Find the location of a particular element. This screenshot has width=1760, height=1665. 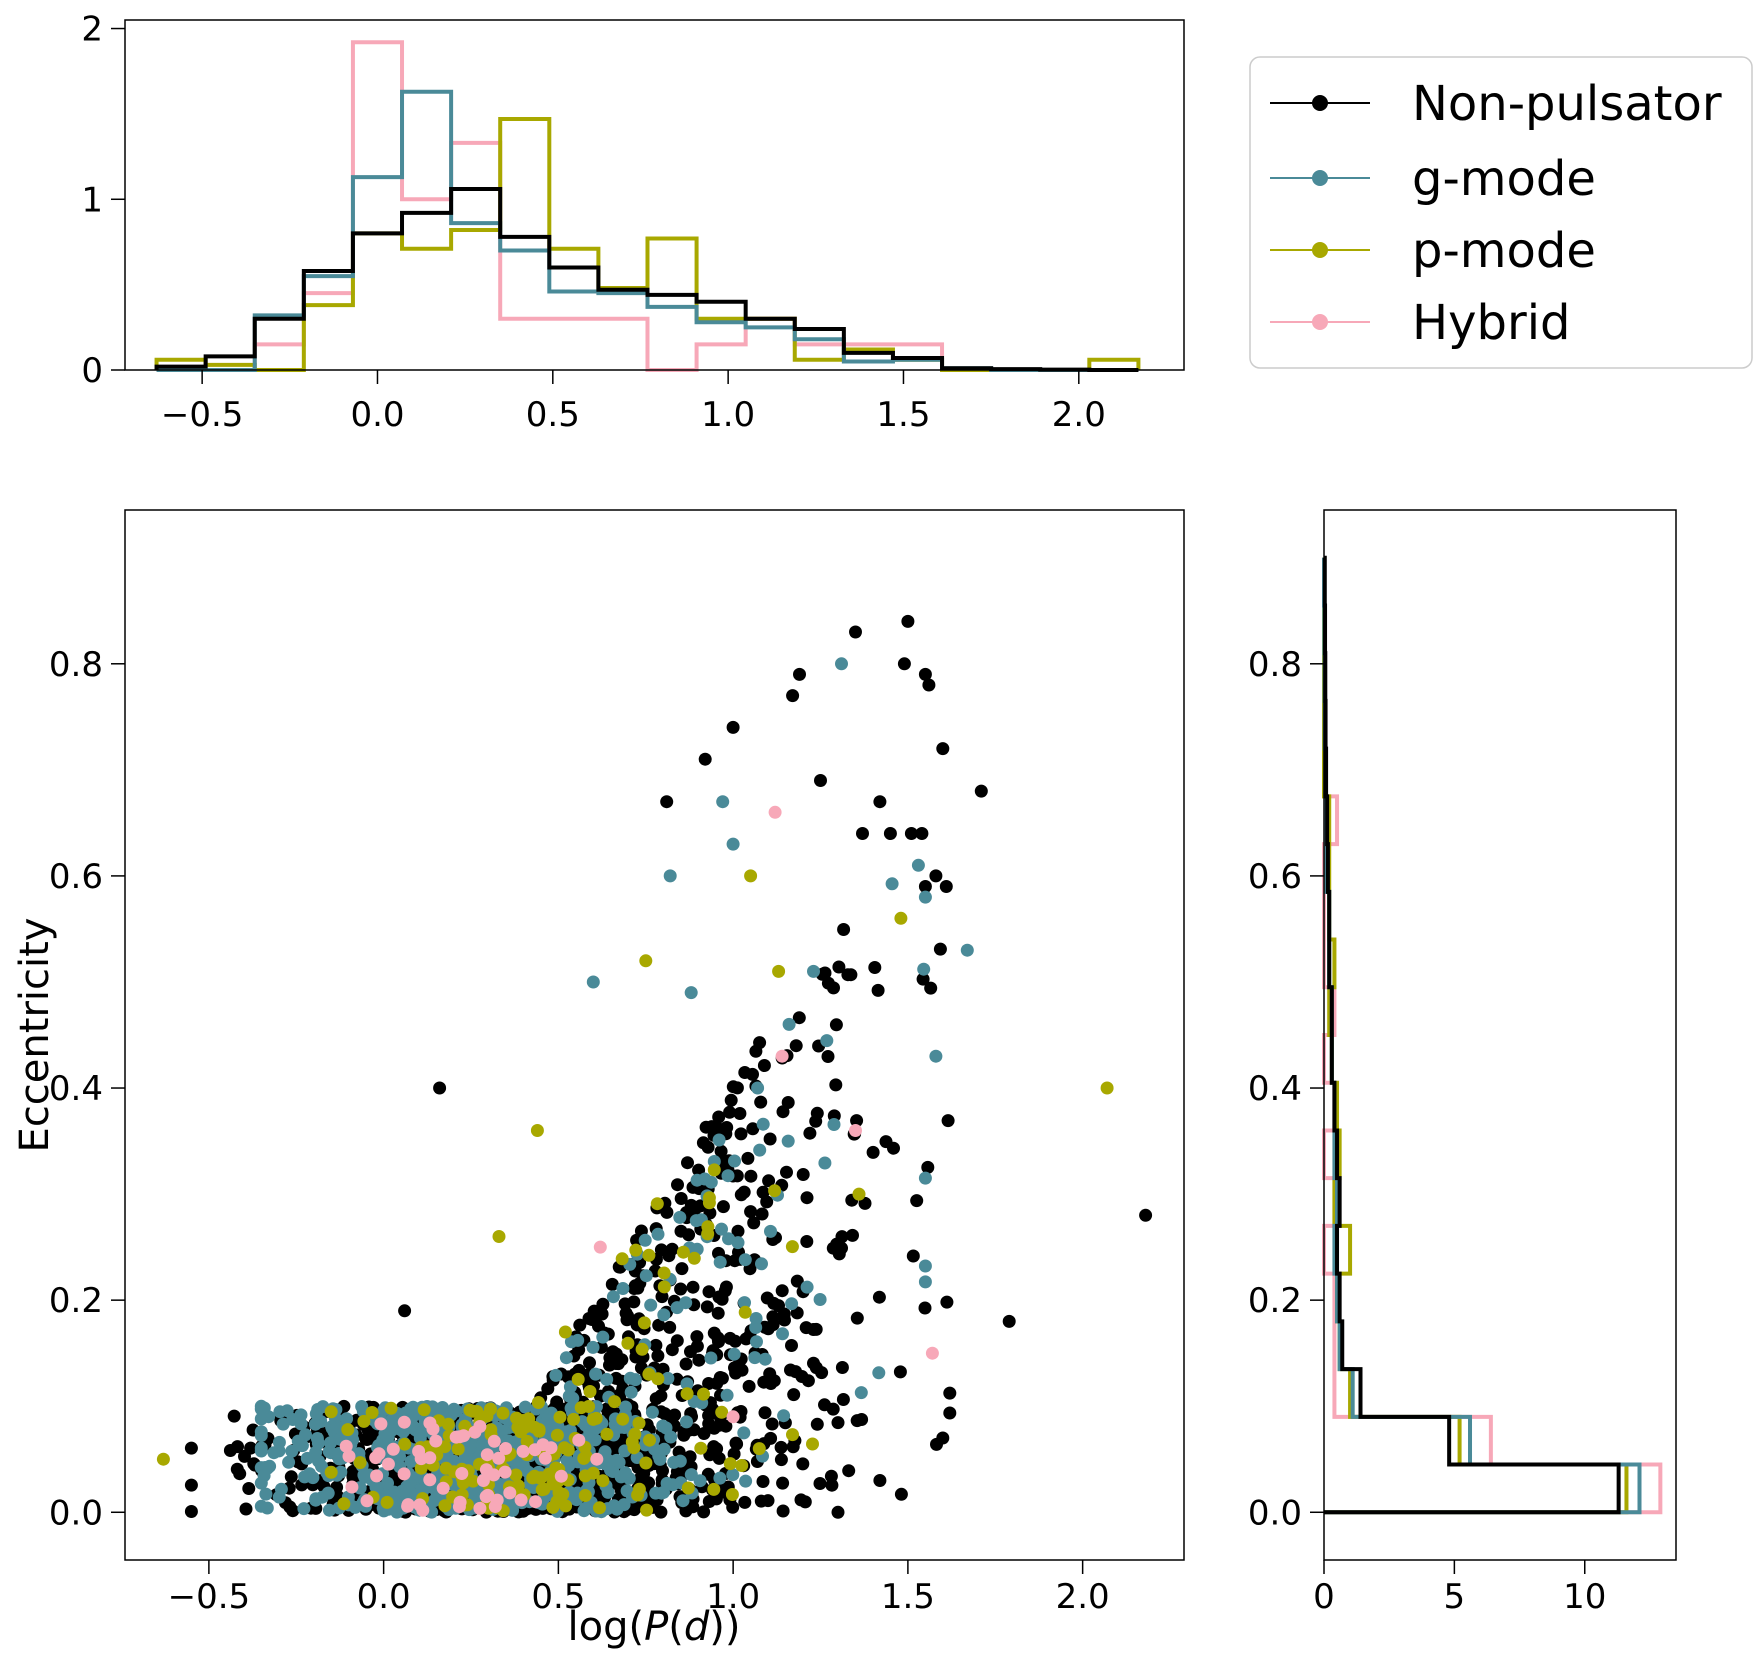

legend: Non-pulsator g-mode p-mode Hybrid is located at coordinates (1501, 212).